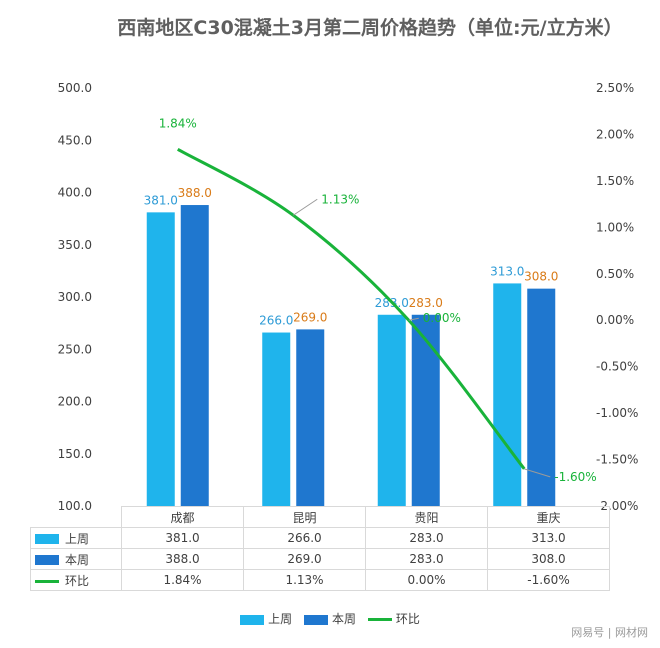 This screenshot has height=648, width=660. Describe the element at coordinates (548, 538) in the screenshot. I see `table-cell: 313.0` at that location.